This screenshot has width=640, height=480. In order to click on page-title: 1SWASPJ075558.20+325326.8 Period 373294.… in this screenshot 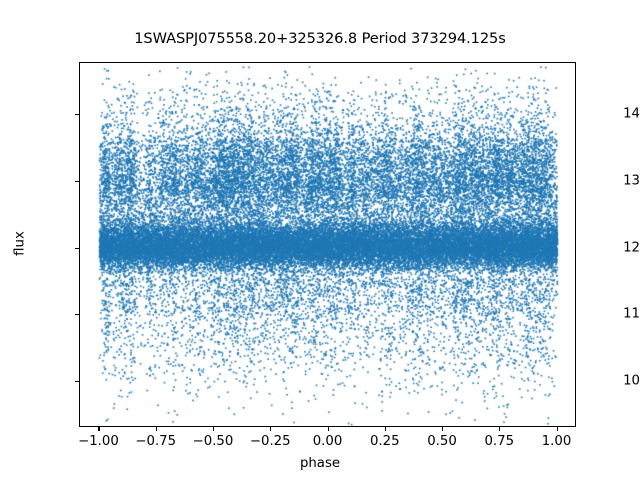, I will do `click(320, 38)`.